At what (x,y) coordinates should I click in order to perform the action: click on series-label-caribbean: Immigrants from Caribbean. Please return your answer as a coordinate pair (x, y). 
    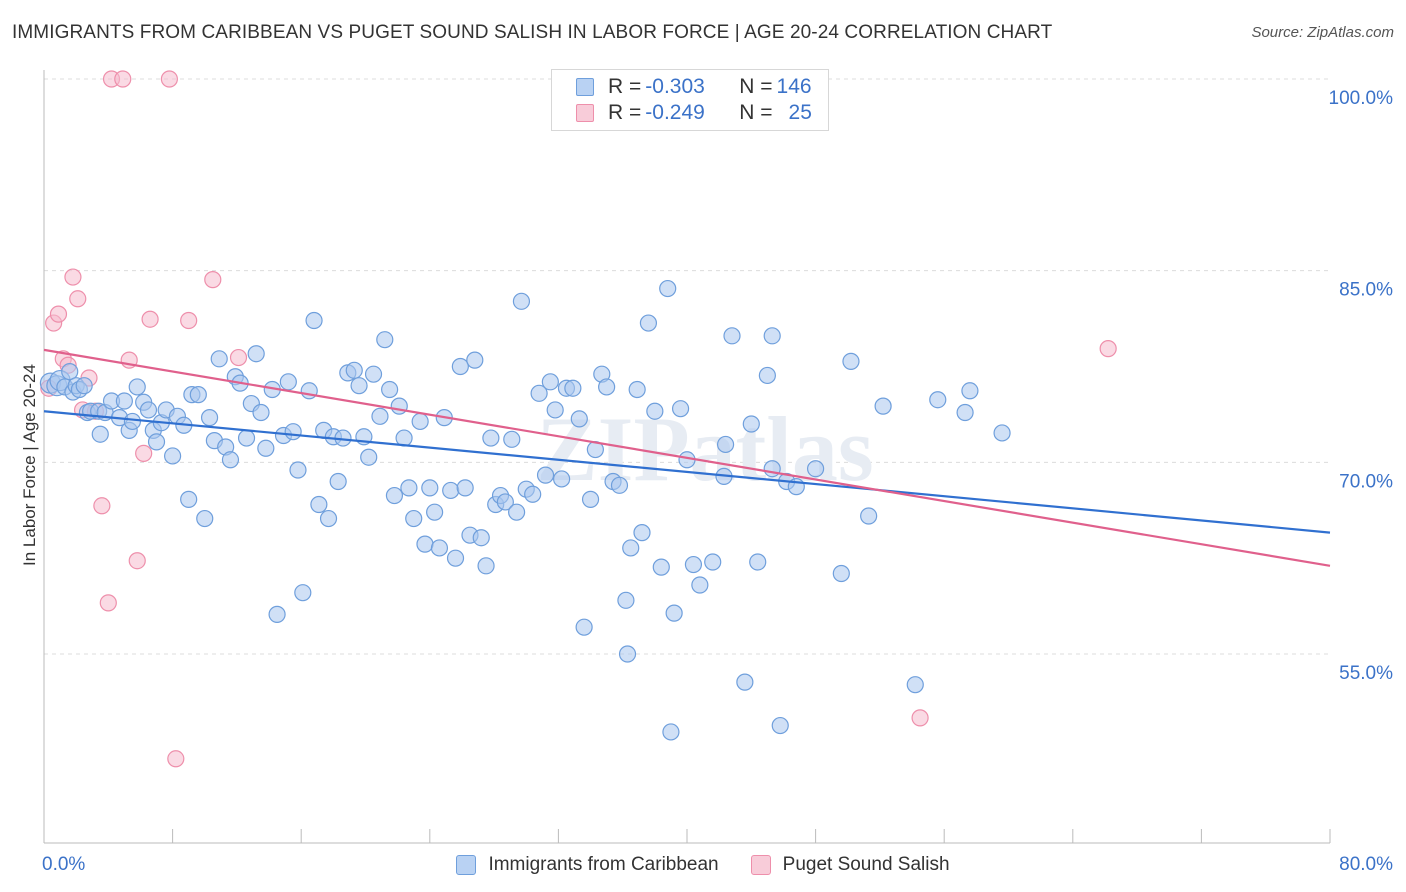
    Looking at the image, I should click on (603, 864).